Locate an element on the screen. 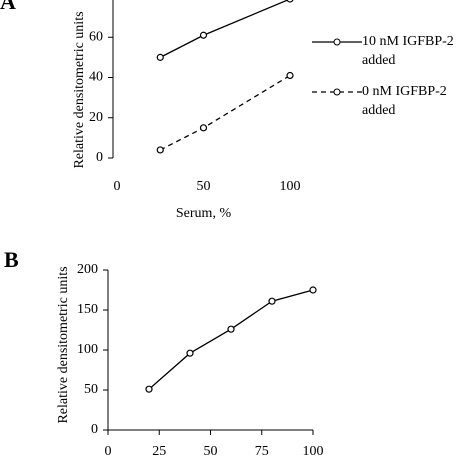 The image size is (474, 474). y-tick-label: 100 is located at coordinates (87, 349).